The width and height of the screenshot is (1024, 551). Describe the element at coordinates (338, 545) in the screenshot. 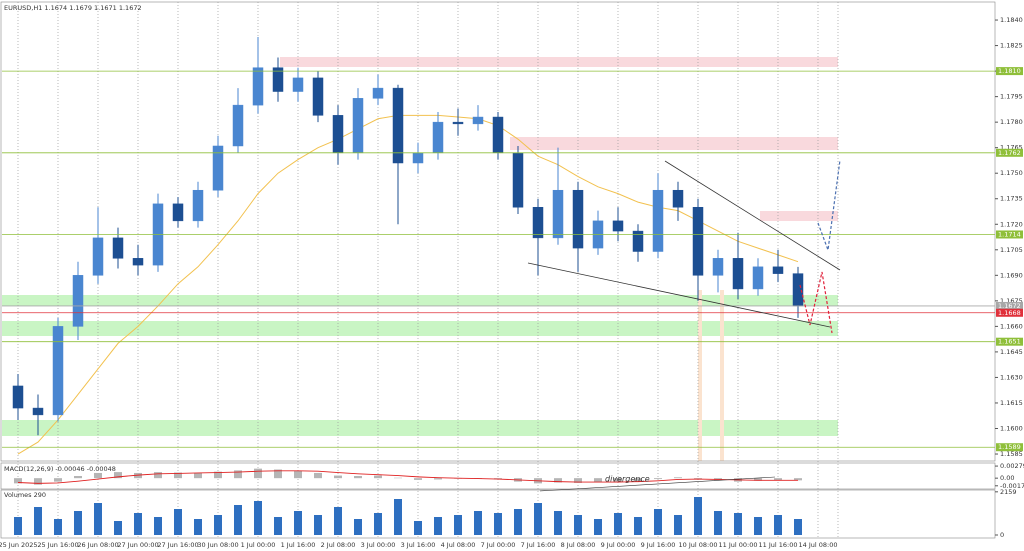

I see `x-tick-label: 2 Jul 08:00` at that location.